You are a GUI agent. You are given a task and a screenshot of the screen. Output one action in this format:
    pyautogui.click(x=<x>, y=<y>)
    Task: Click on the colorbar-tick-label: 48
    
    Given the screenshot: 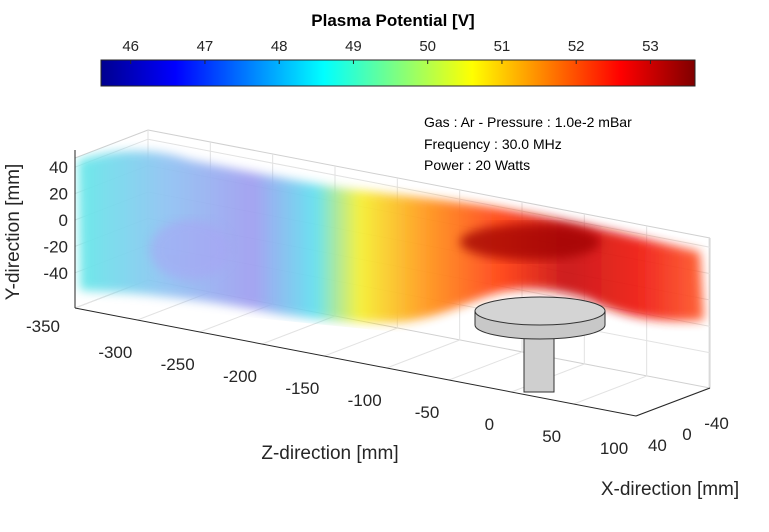 What is the action you would take?
    pyautogui.click(x=279, y=46)
    